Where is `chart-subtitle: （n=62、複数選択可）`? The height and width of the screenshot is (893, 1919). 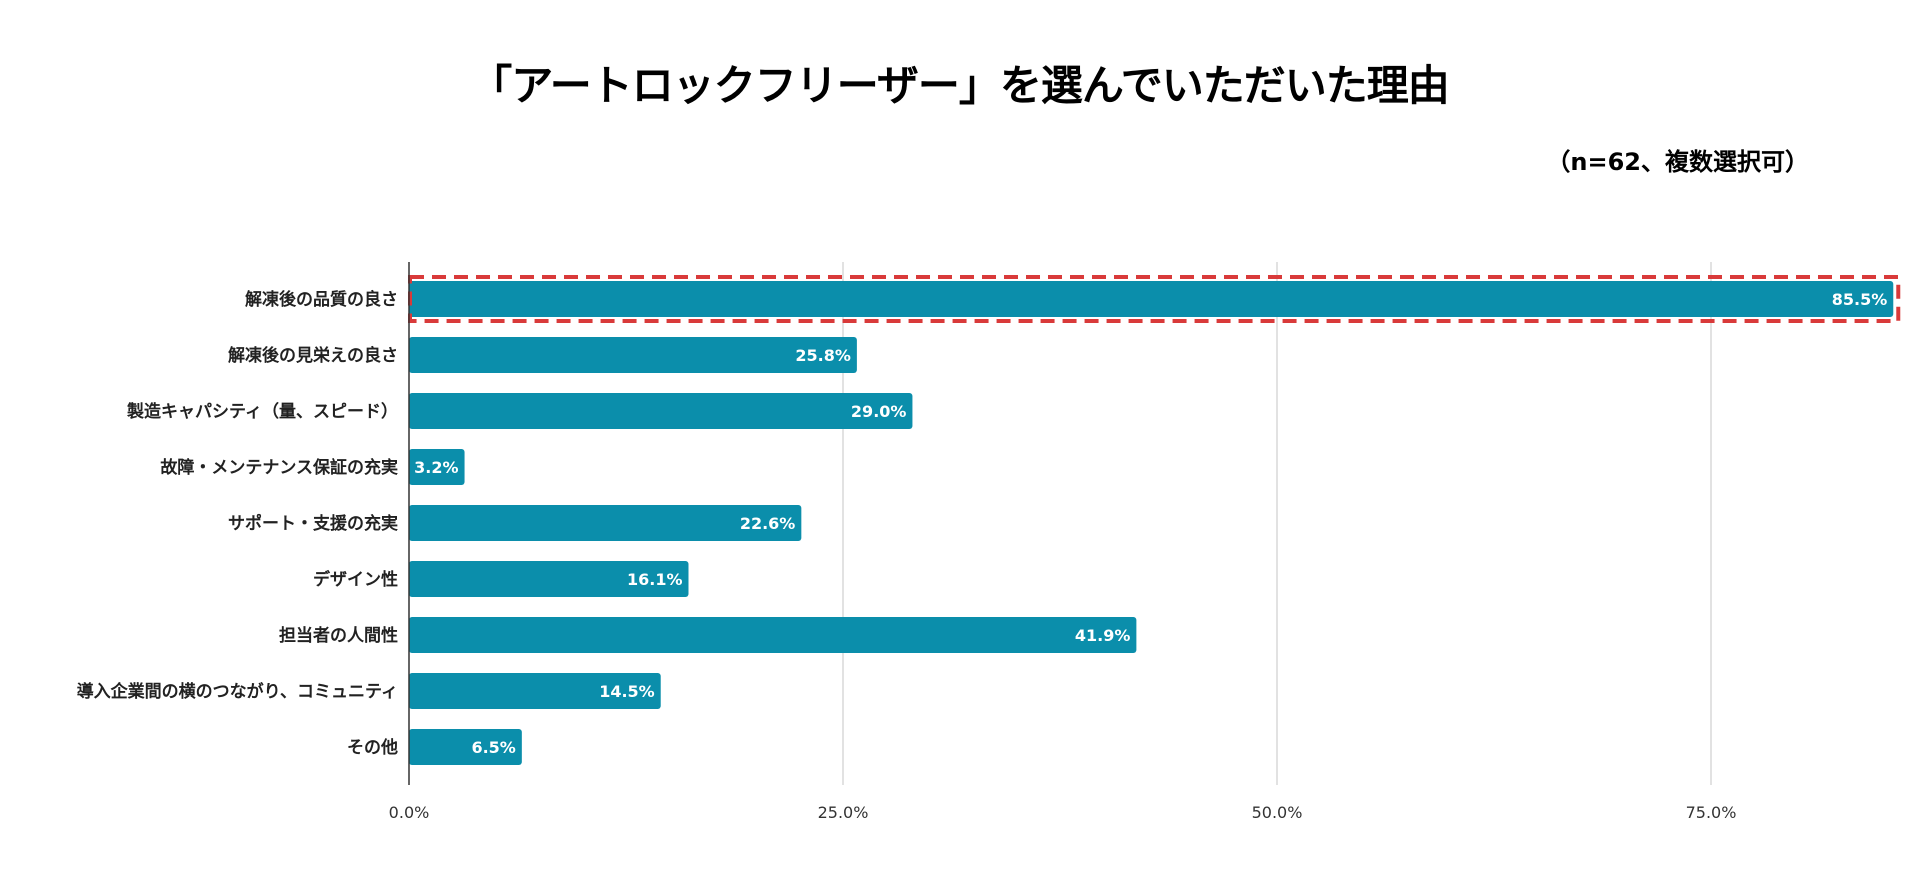 chart-subtitle: （n=62、複数選択可） is located at coordinates (1677, 162).